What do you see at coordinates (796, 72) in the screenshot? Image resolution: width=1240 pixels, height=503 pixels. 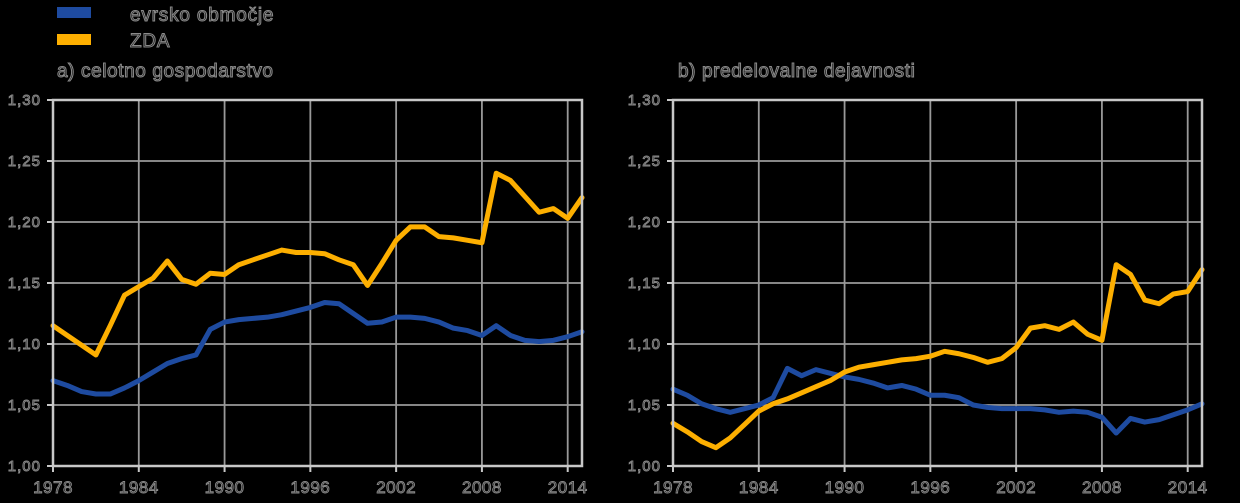 I see `chart-b-title: b) predelovalne dejavnosti` at bounding box center [796, 72].